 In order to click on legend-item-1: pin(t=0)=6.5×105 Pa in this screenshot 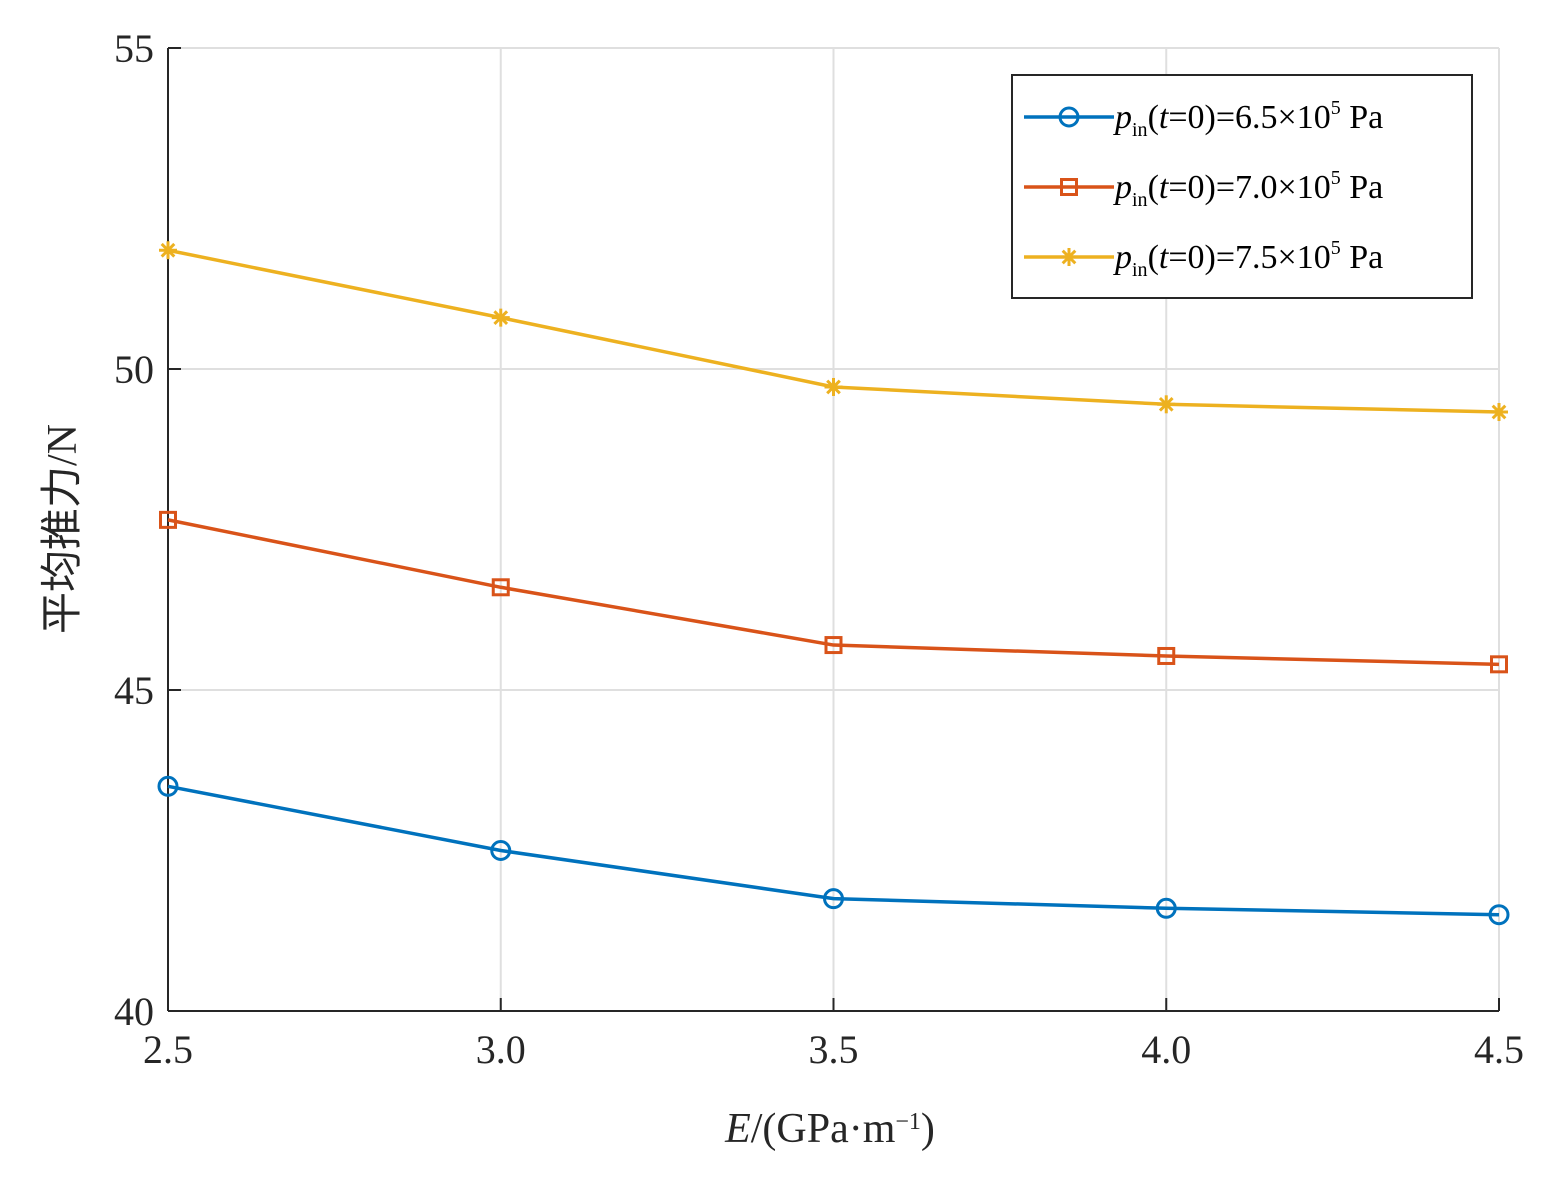, I will do `click(1203, 119)`.